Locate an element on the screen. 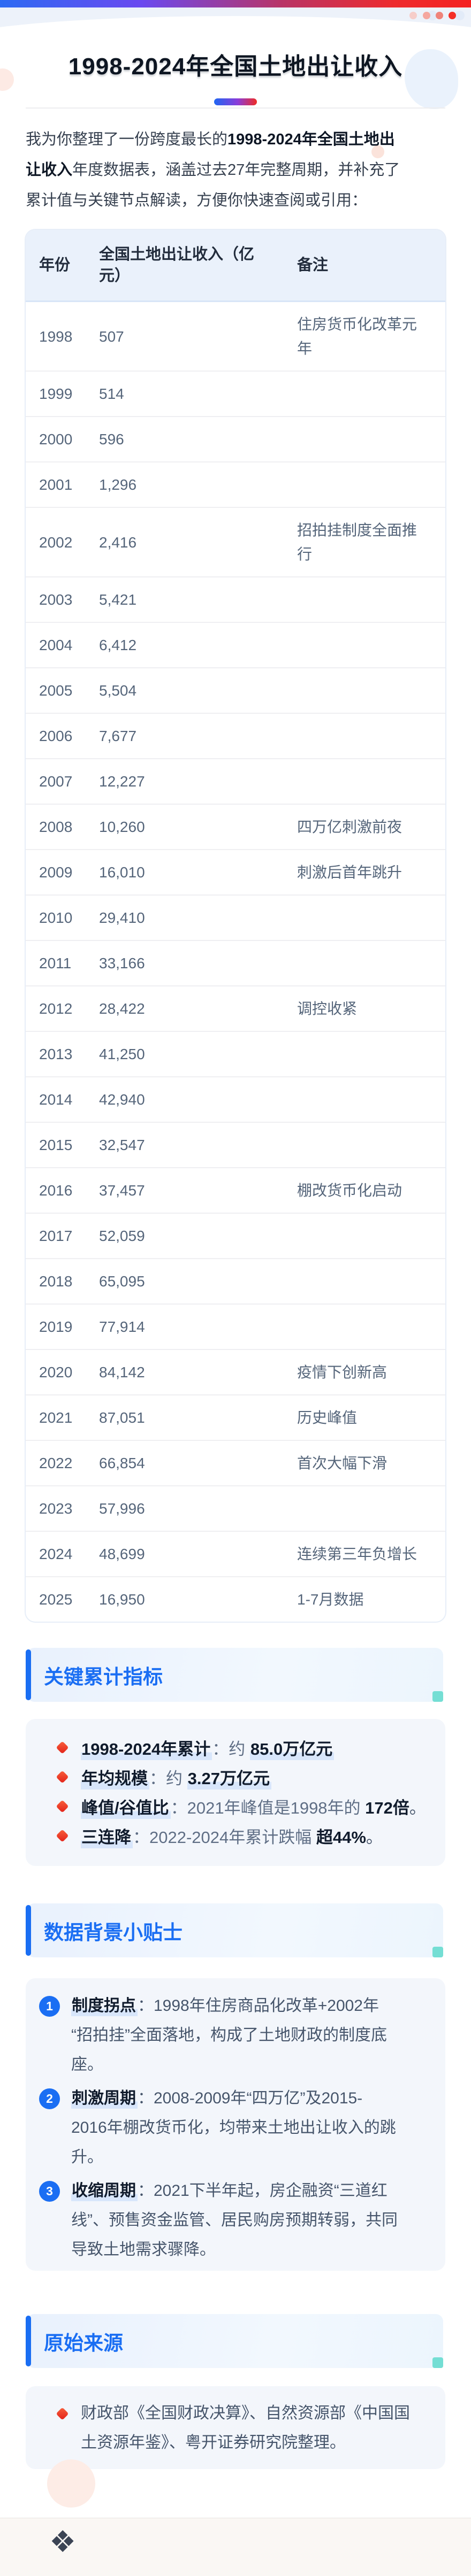 Image resolution: width=471 pixels, height=2576 pixels. tip-lead: 制度拐点 is located at coordinates (105, 2006).